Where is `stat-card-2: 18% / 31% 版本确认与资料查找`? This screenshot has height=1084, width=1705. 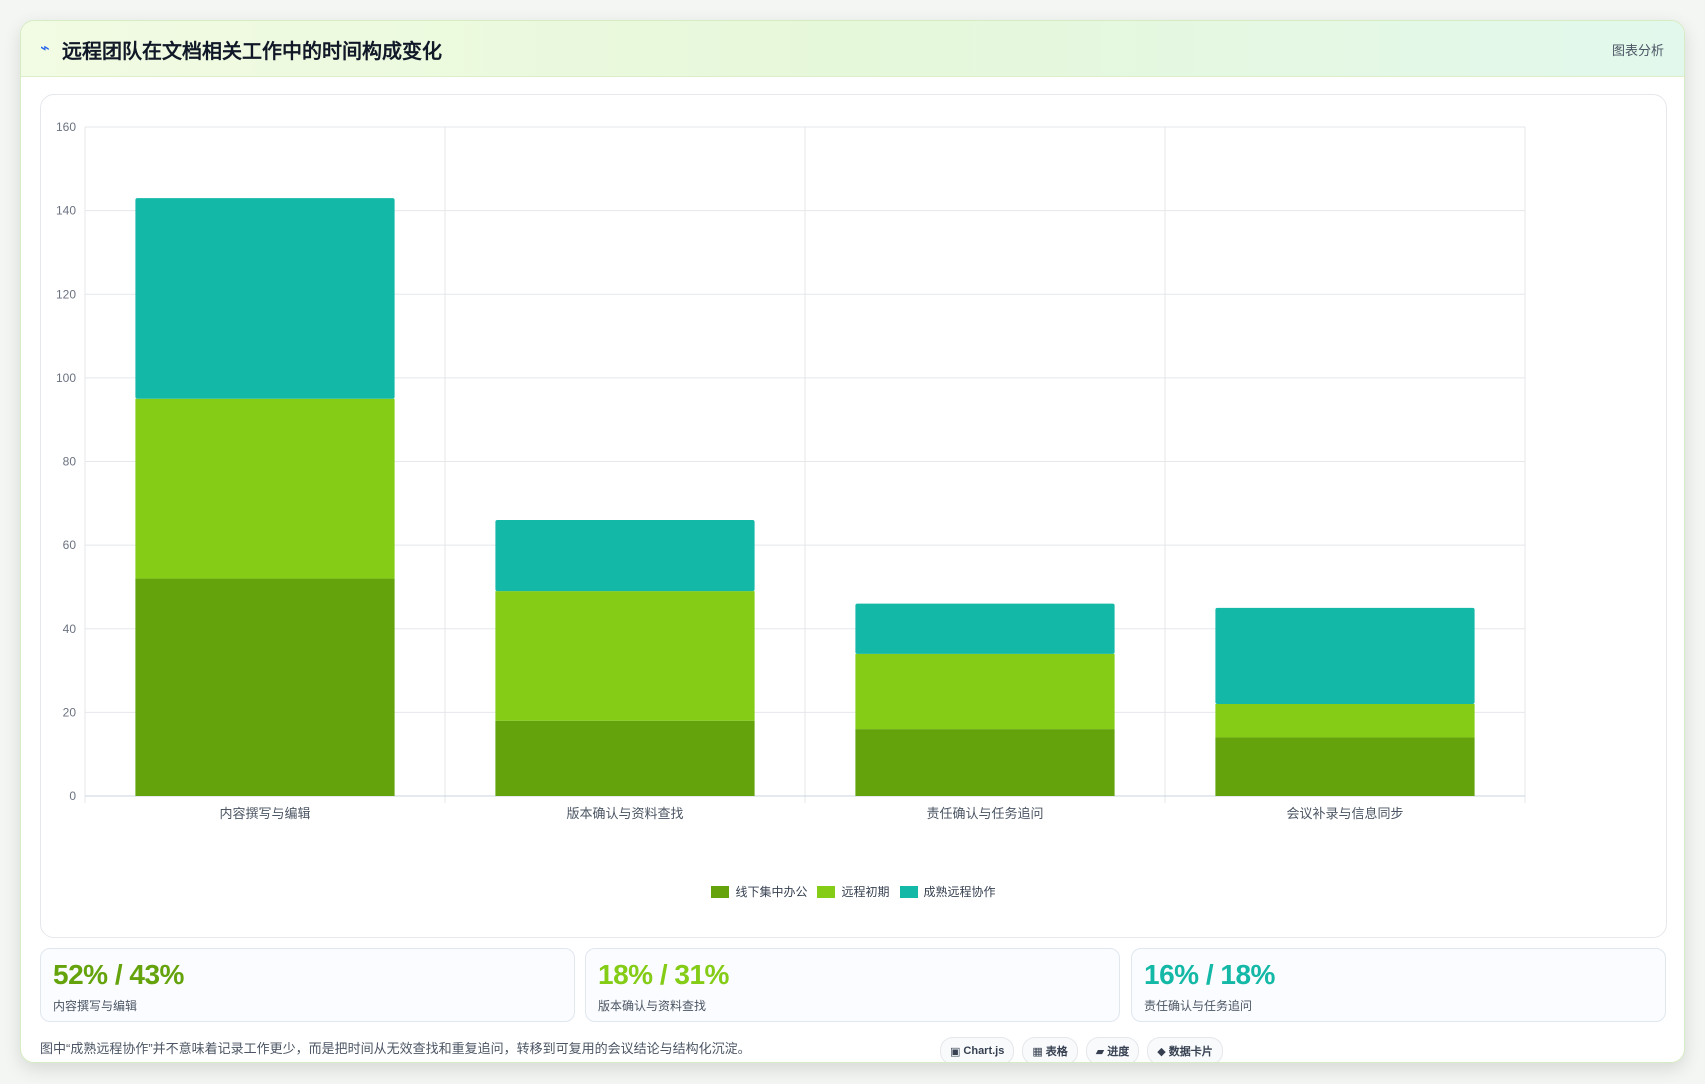 stat-card-2: 18% / 31% 版本确认与资料查找 is located at coordinates (852, 985).